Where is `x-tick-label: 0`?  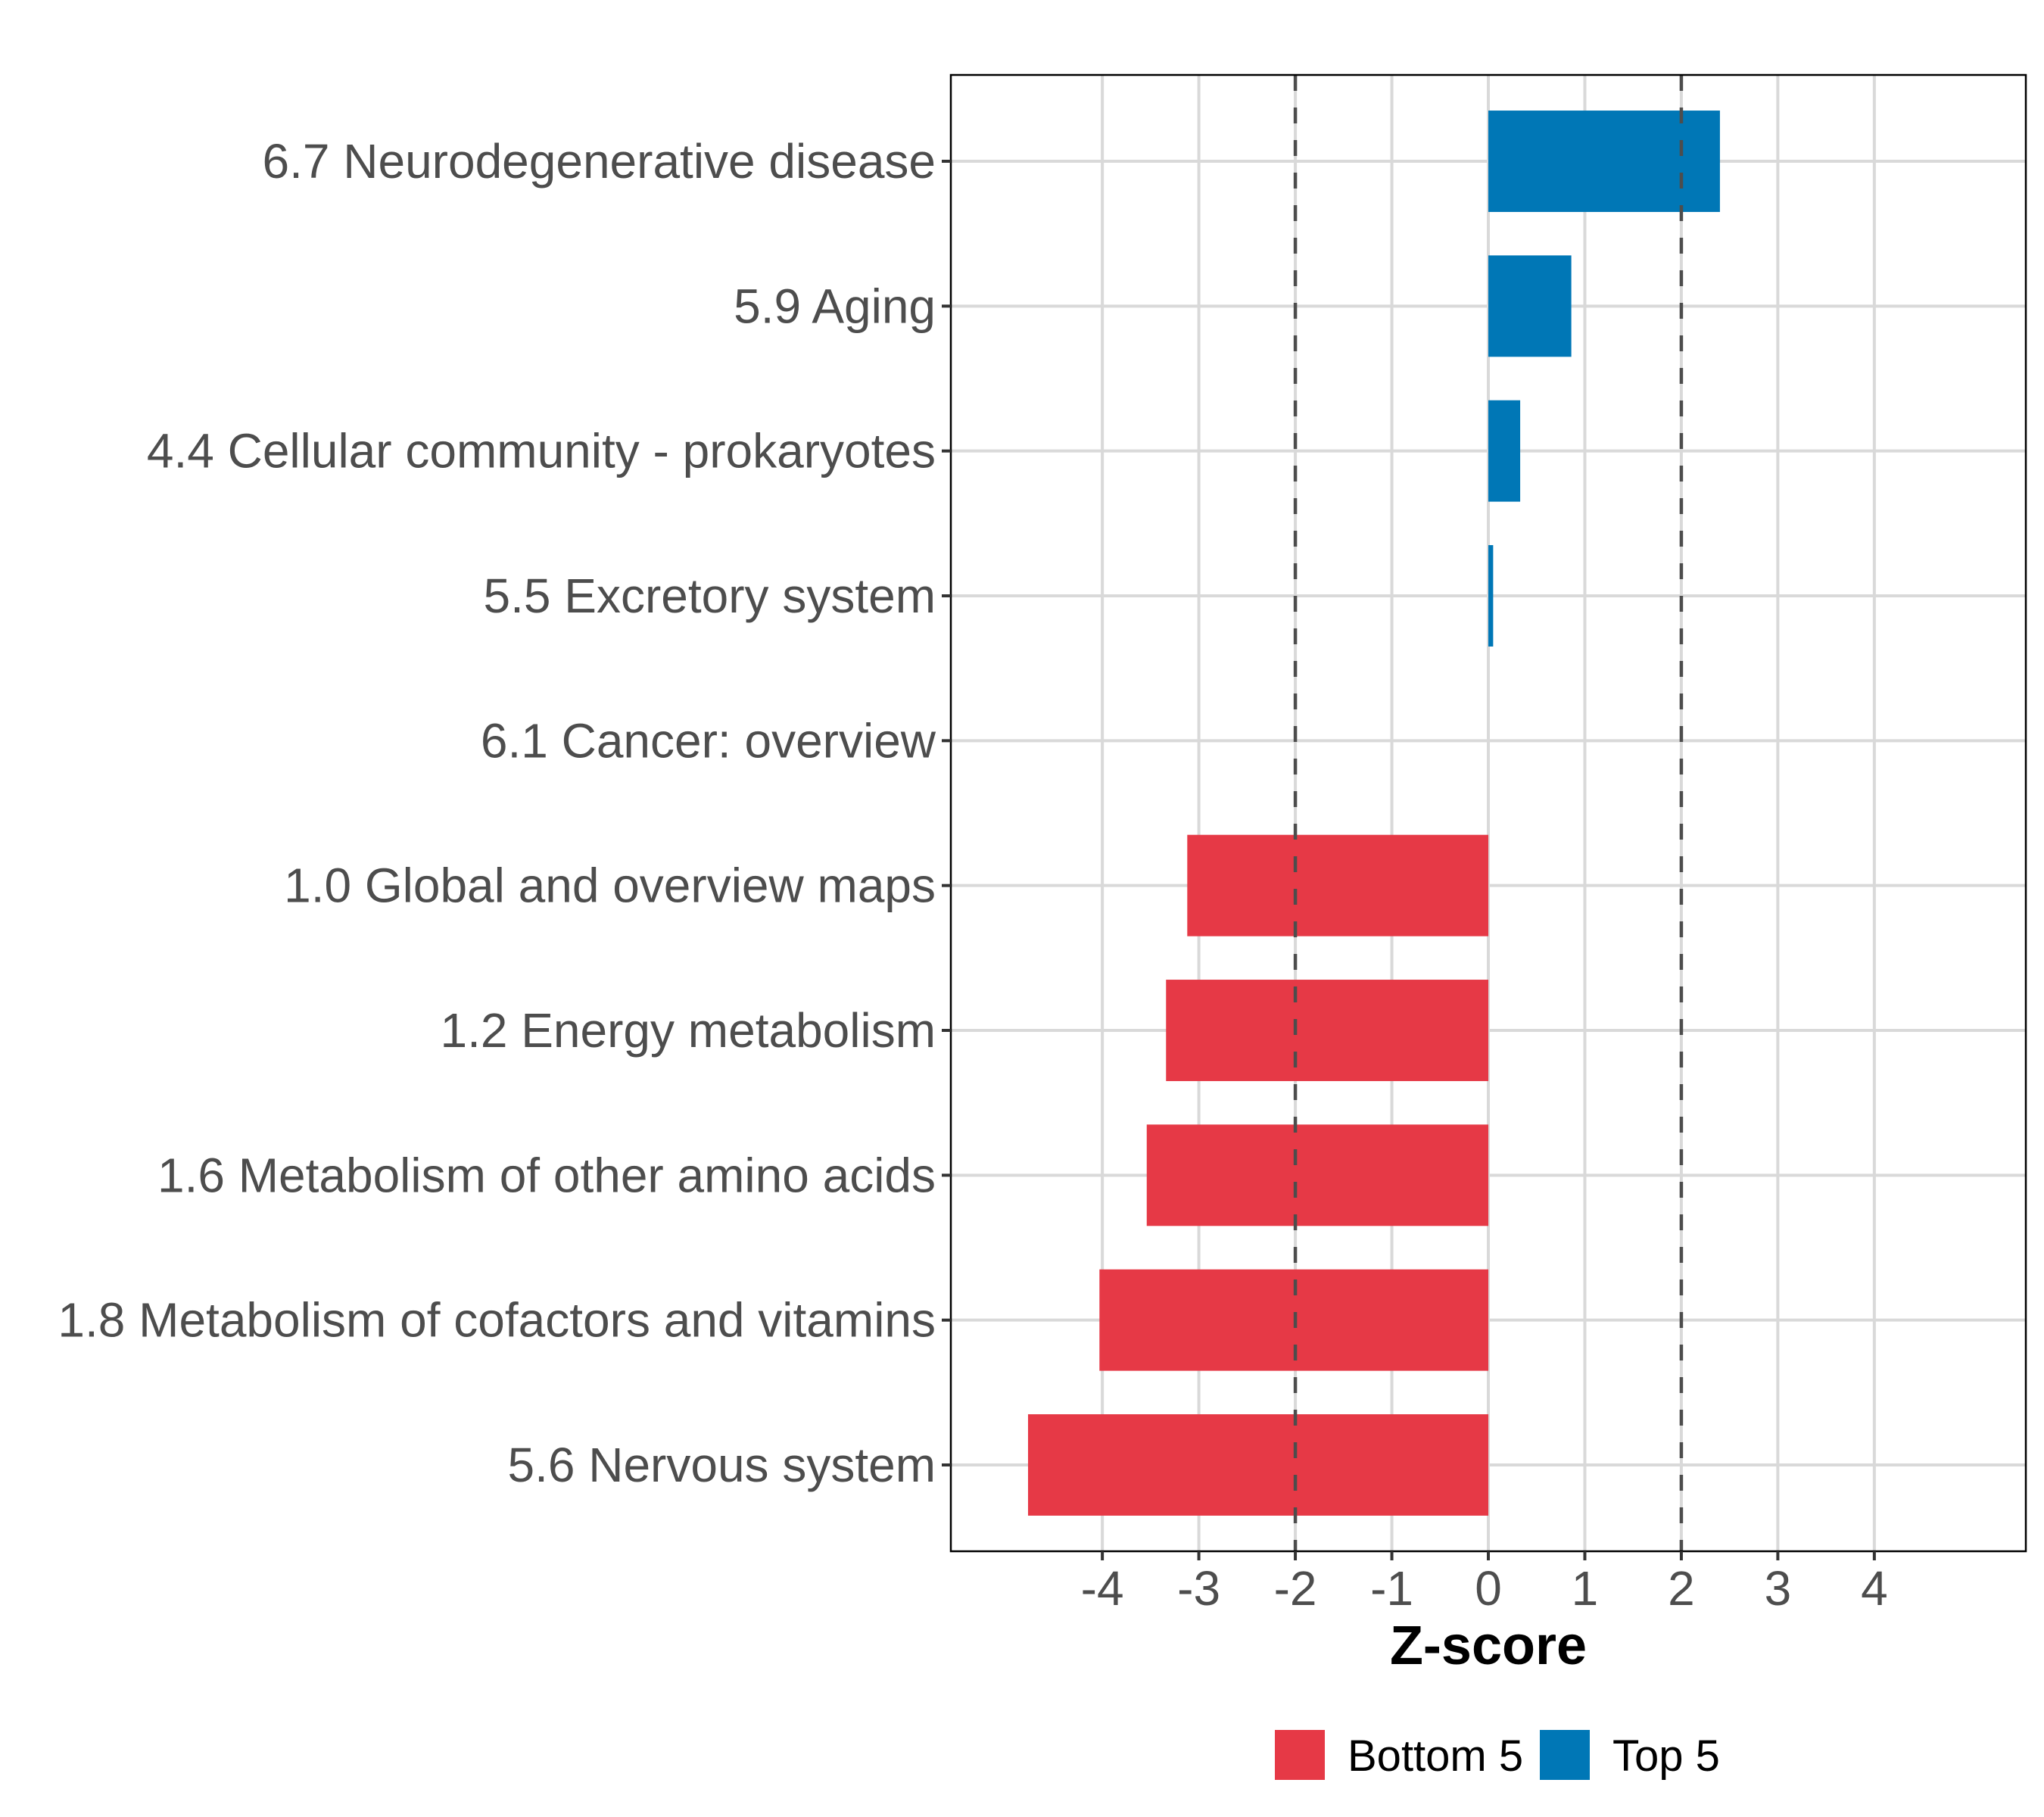 x-tick-label: 0 is located at coordinates (1488, 1588).